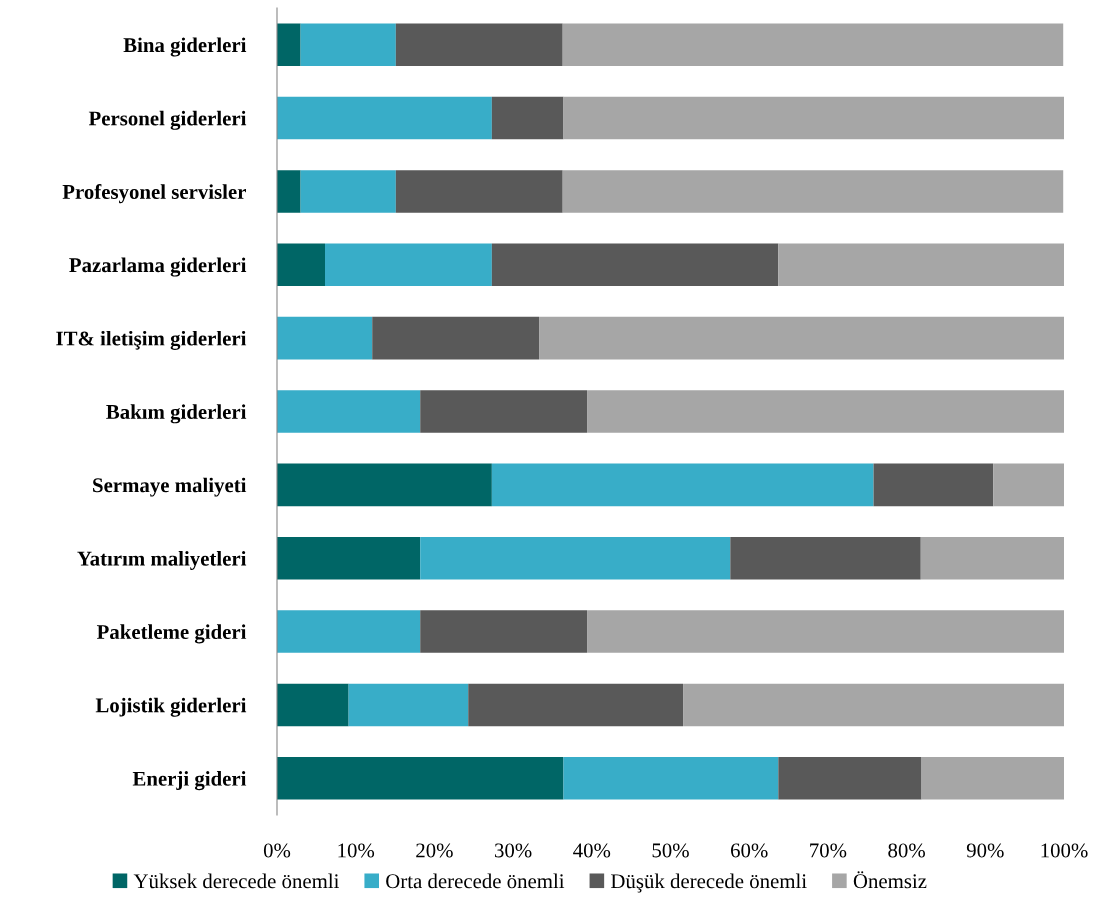 The width and height of the screenshot is (1106, 899). Describe the element at coordinates (985, 850) in the screenshot. I see `x-tick-label: 90%` at that location.